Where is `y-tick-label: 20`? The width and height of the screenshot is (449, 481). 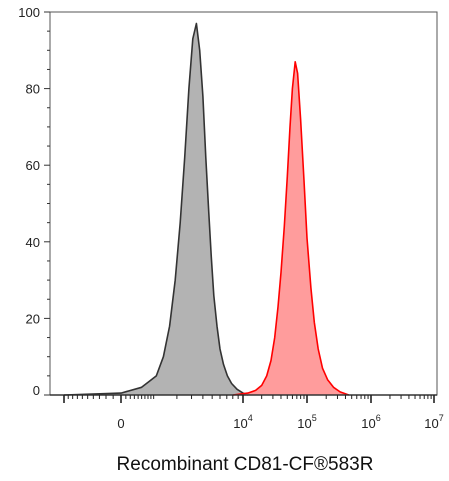
y-tick-label: 20 is located at coordinates (33, 318).